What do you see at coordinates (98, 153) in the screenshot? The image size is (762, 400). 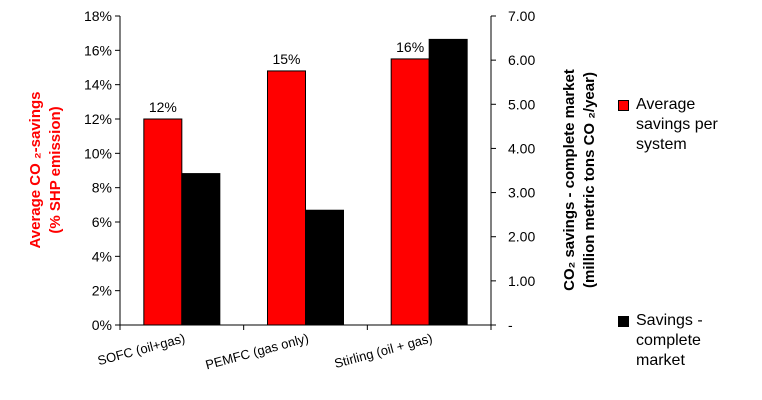 I see `y-left-tick-label: 10%` at bounding box center [98, 153].